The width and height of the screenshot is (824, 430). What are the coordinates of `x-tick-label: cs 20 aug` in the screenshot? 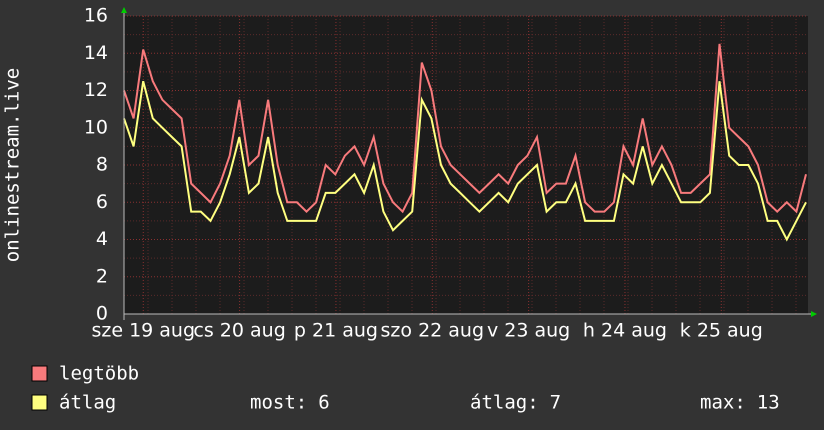 It's located at (239, 331).